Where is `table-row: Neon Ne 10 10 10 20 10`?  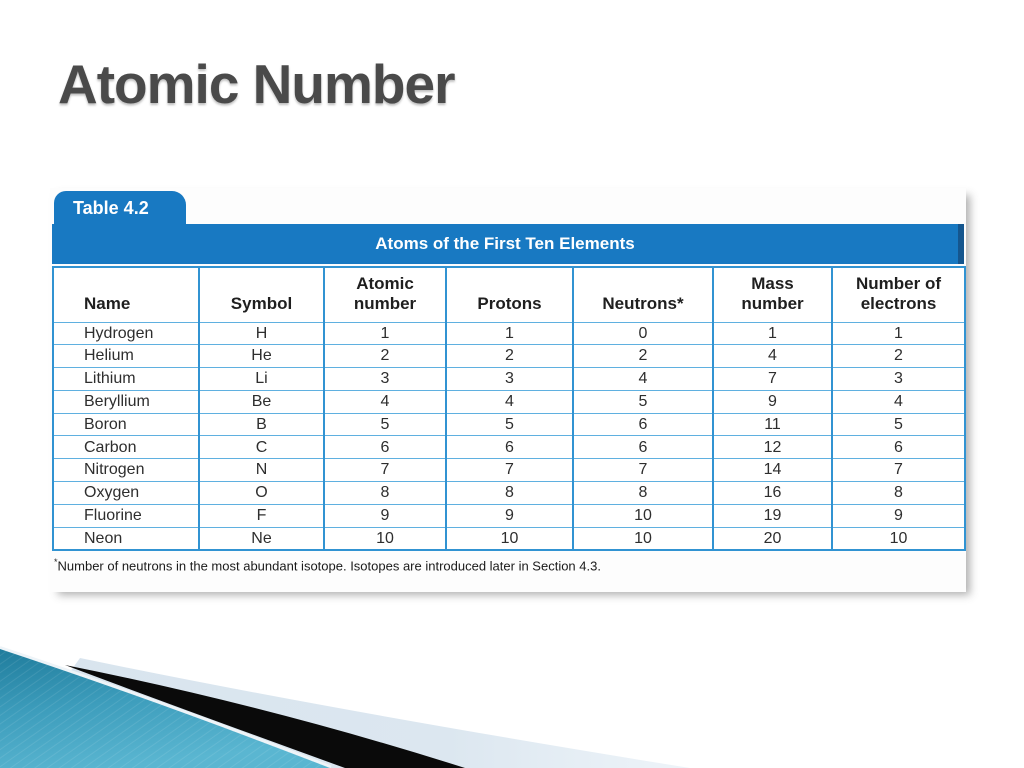
table-row: Neon Ne 10 10 10 20 10 is located at coordinates (508, 538).